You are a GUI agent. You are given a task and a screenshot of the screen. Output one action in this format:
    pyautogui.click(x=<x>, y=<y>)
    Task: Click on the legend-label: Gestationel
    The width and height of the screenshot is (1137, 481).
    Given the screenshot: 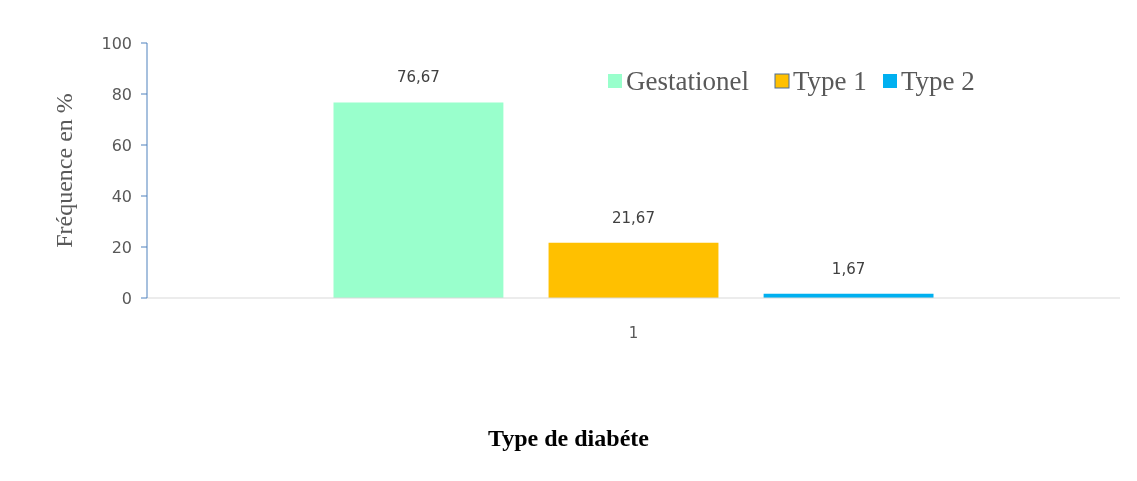 What is the action you would take?
    pyautogui.click(x=687, y=81)
    